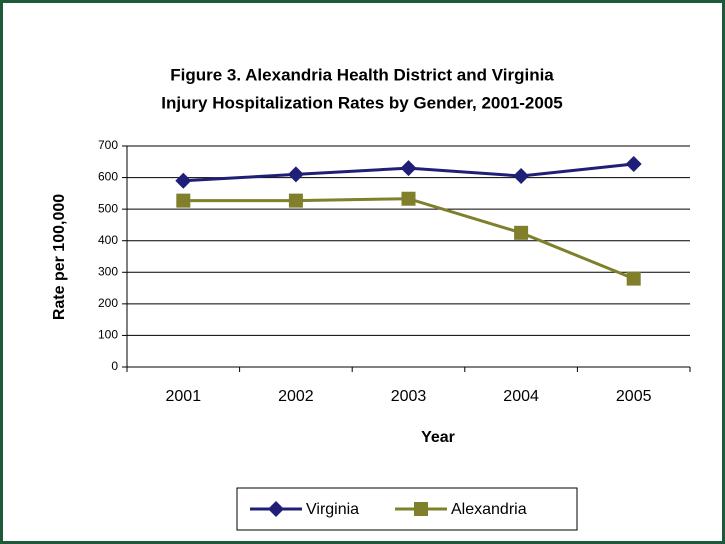 This screenshot has width=725, height=544. What do you see at coordinates (521, 396) in the screenshot?
I see `x-tick-label: 2004` at bounding box center [521, 396].